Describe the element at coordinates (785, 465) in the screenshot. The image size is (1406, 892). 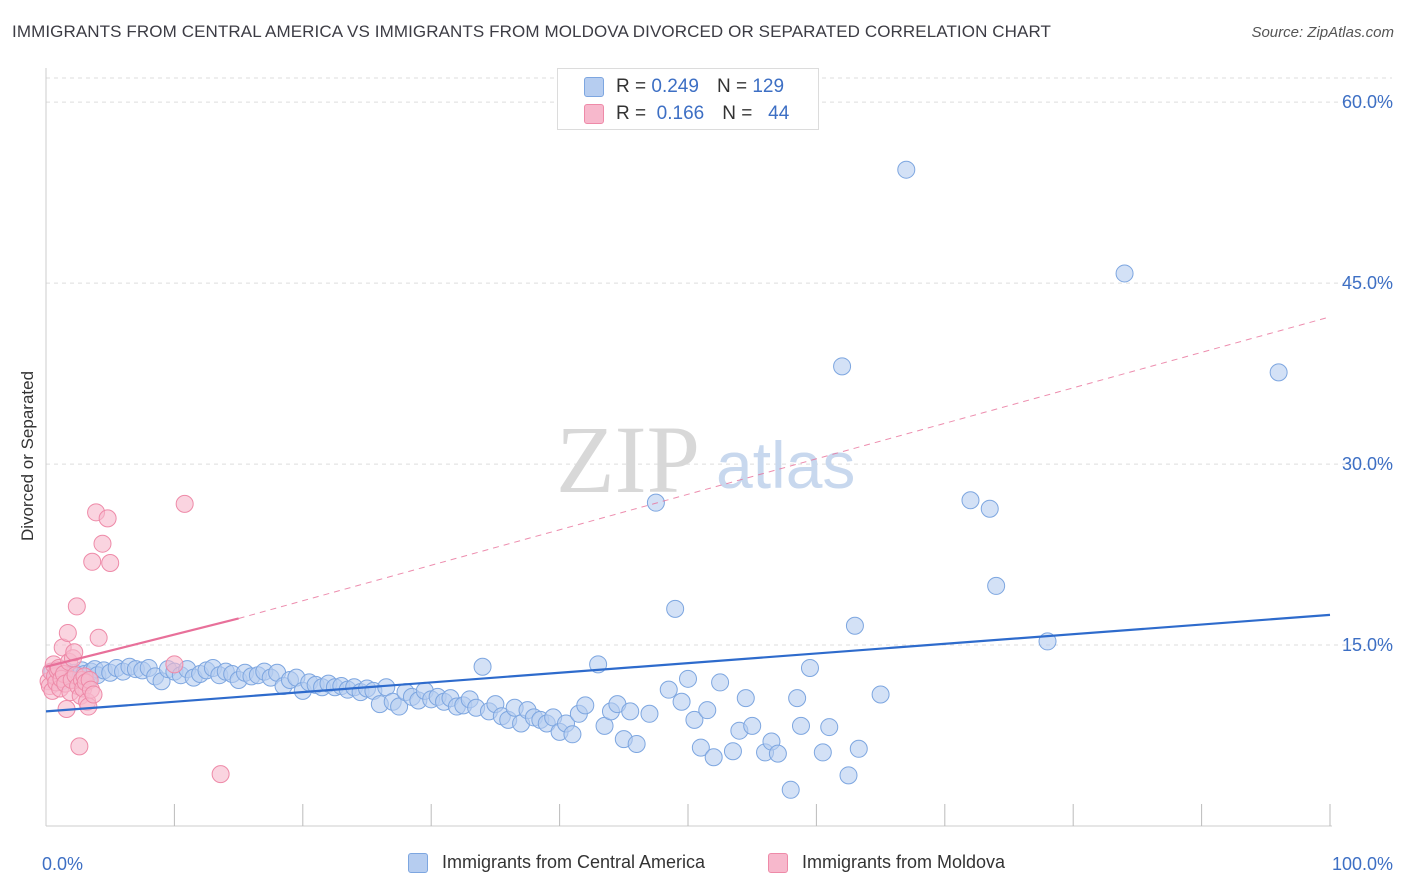
I see `watermark-atlas: atlas` at that location.